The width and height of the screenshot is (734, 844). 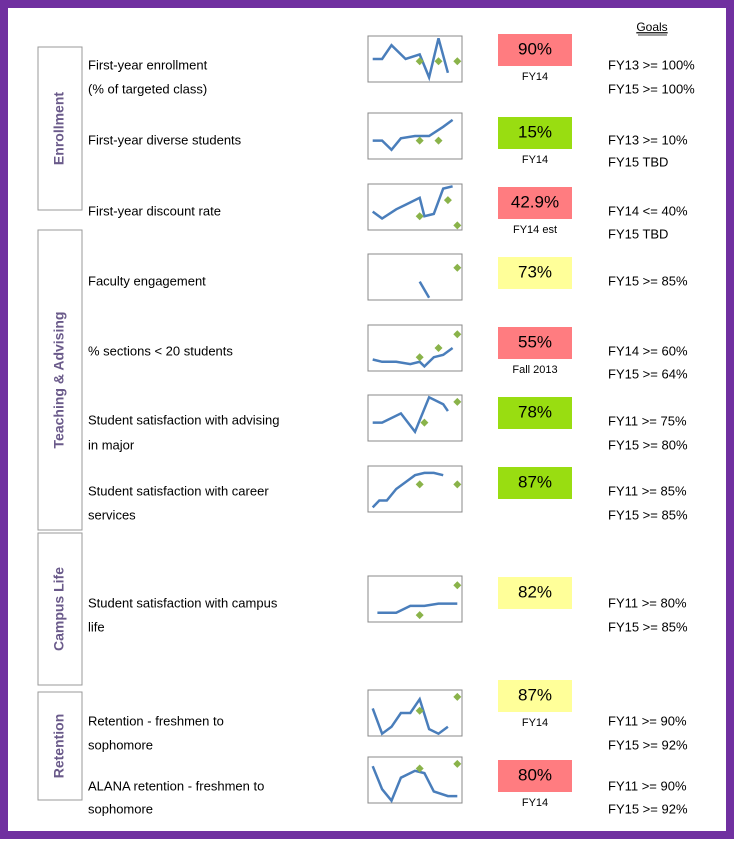 I want to click on goal: FY11 >= 85%, so click(x=647, y=490).